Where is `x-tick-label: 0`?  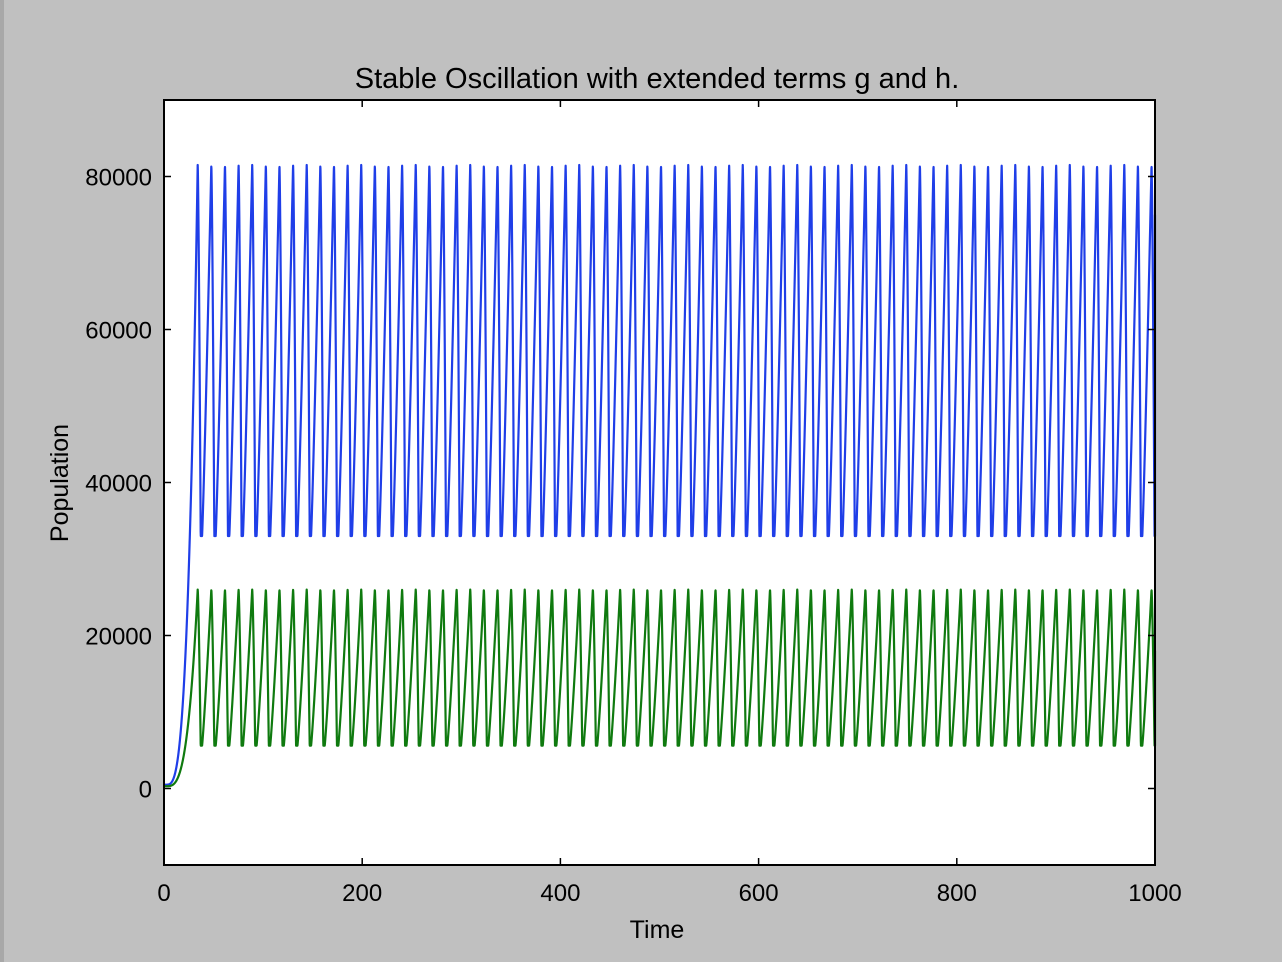 x-tick-label: 0 is located at coordinates (163, 893).